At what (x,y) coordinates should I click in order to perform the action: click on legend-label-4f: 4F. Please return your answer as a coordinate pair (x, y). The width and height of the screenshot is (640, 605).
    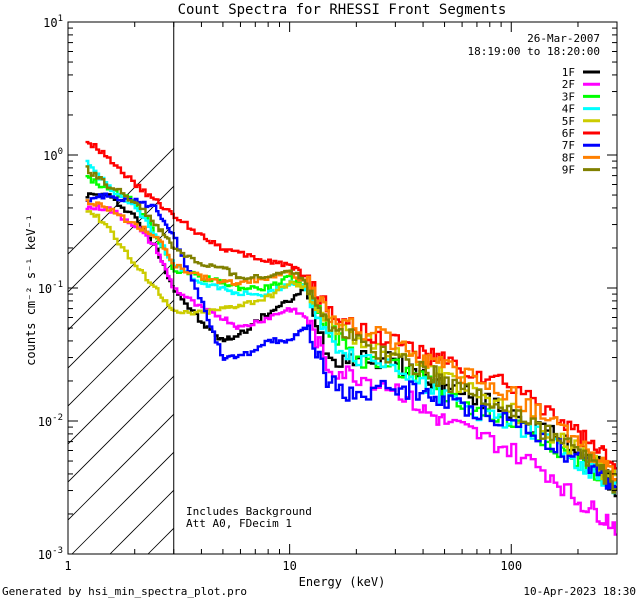
    Looking at the image, I should click on (568, 109).